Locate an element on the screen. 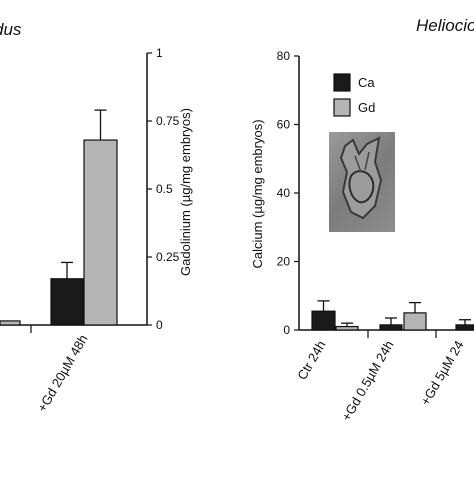  left-y-tick-label: 0.5 is located at coordinates (164, 189).